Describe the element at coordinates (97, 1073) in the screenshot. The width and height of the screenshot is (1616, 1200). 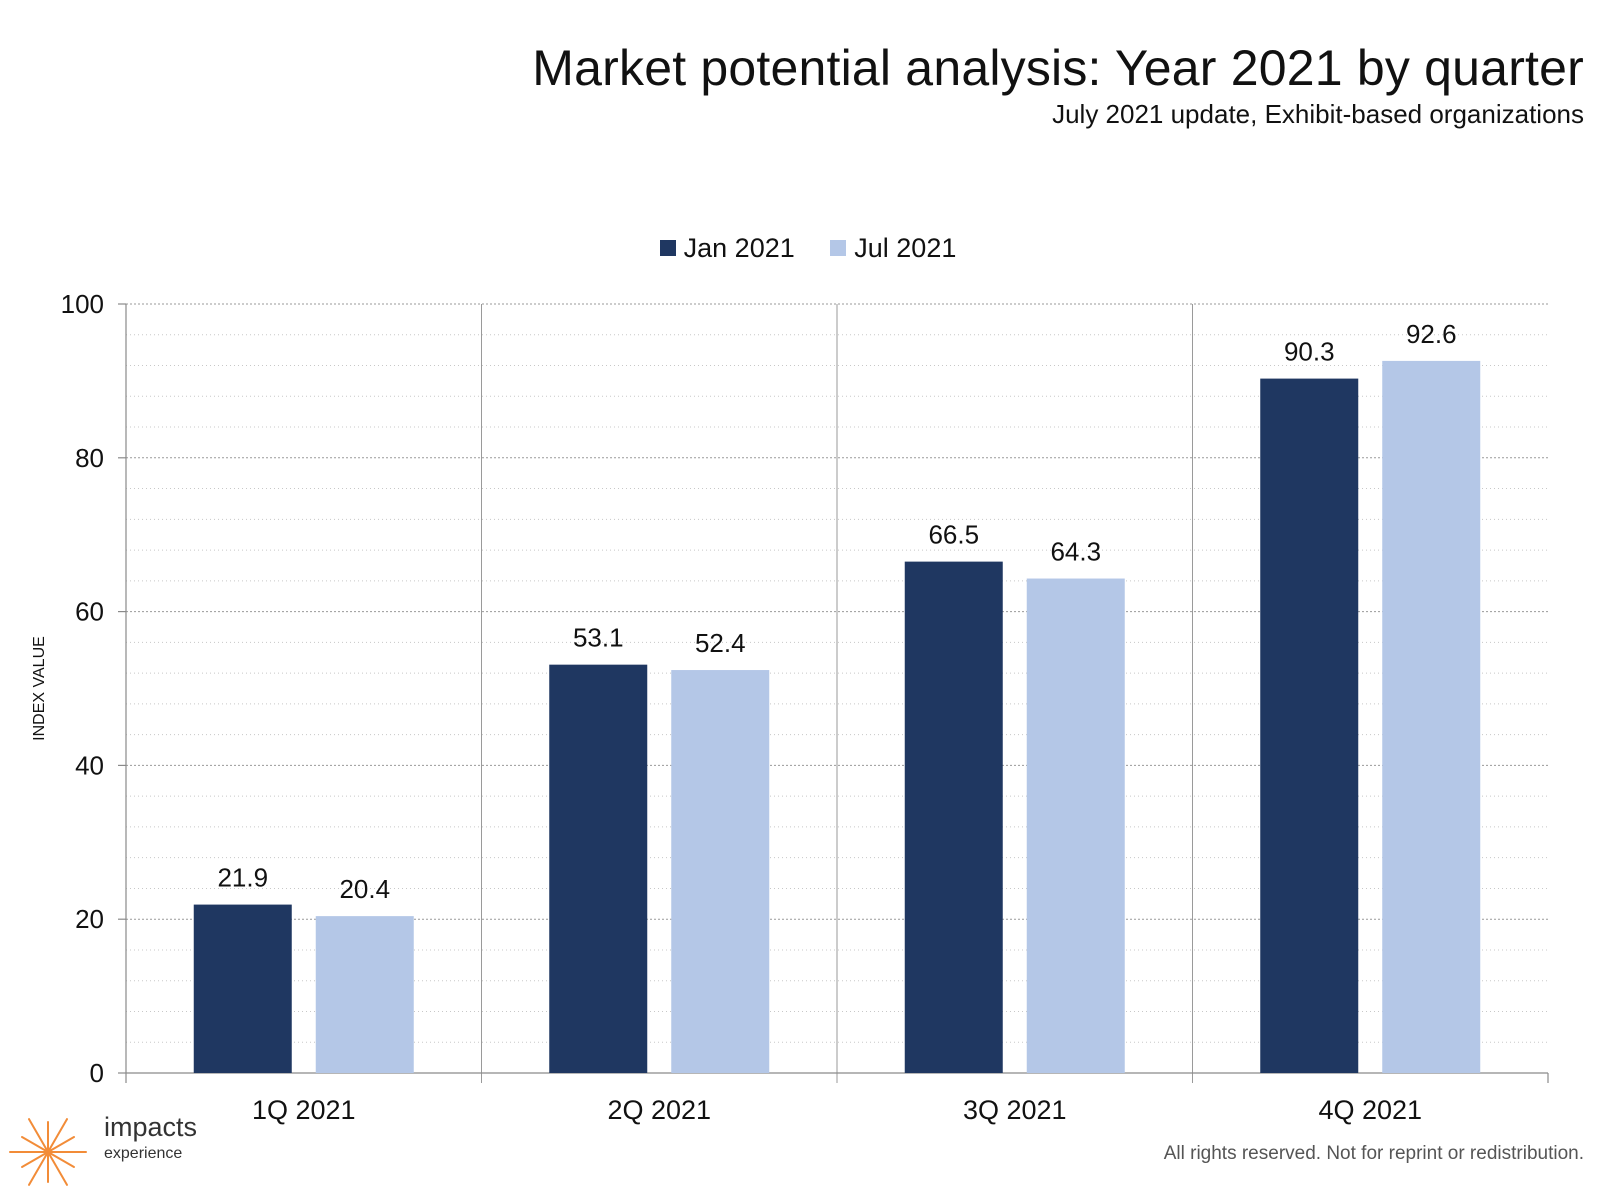
I see `y-tick-label: 0` at that location.